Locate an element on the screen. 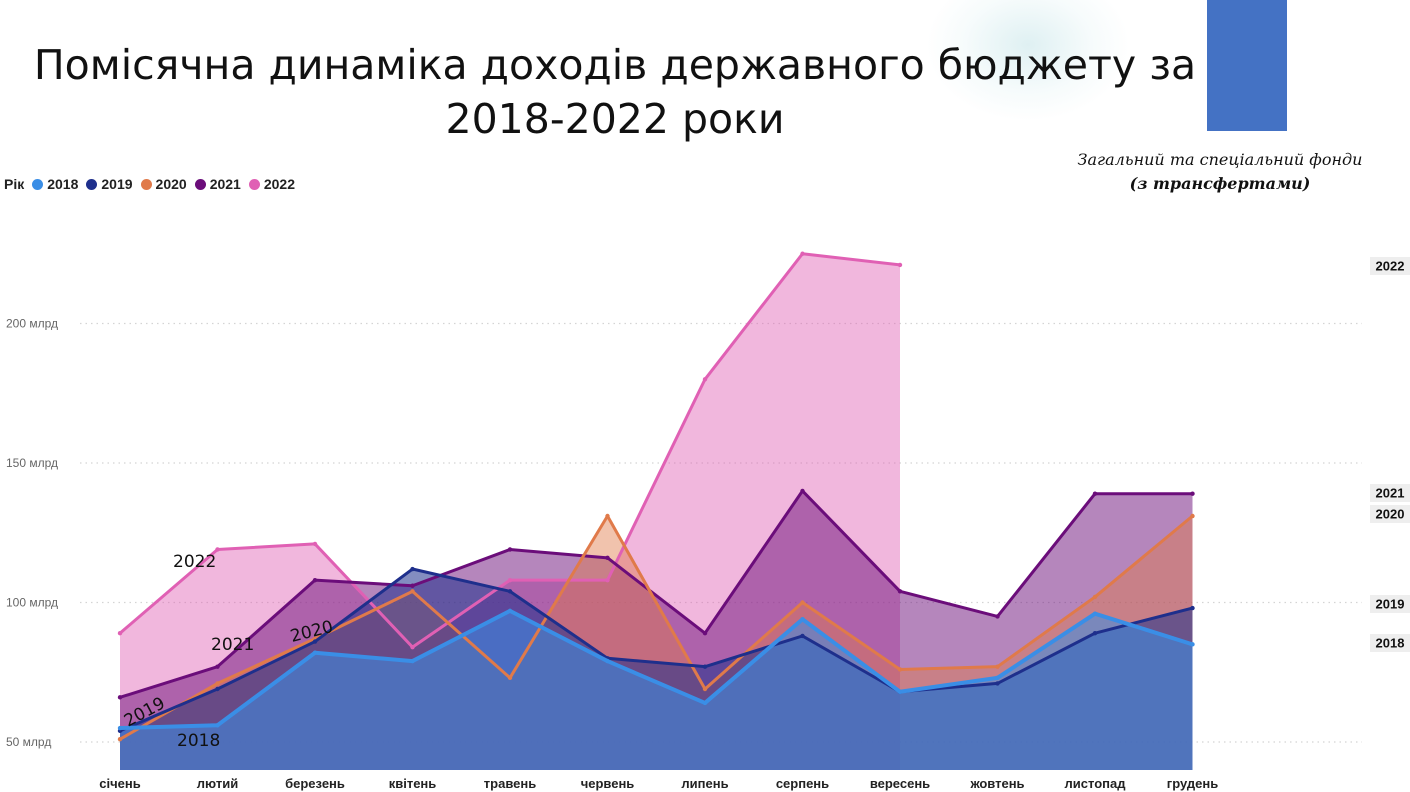 Image resolution: width=1410 pixels, height=792 pixels. point-2018-липень is located at coordinates (705, 703).